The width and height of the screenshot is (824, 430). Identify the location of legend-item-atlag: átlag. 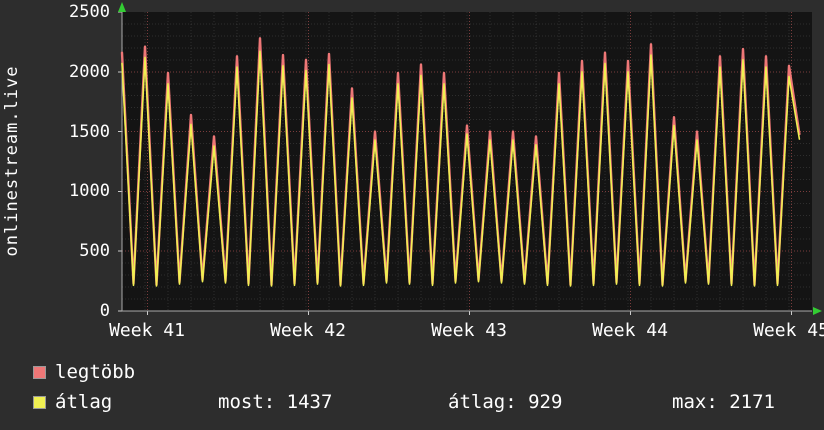
(72, 402).